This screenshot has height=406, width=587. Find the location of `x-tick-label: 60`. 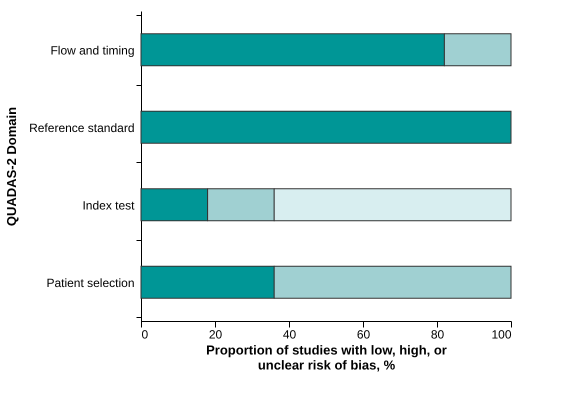

x-tick-label: 60 is located at coordinates (363, 335).